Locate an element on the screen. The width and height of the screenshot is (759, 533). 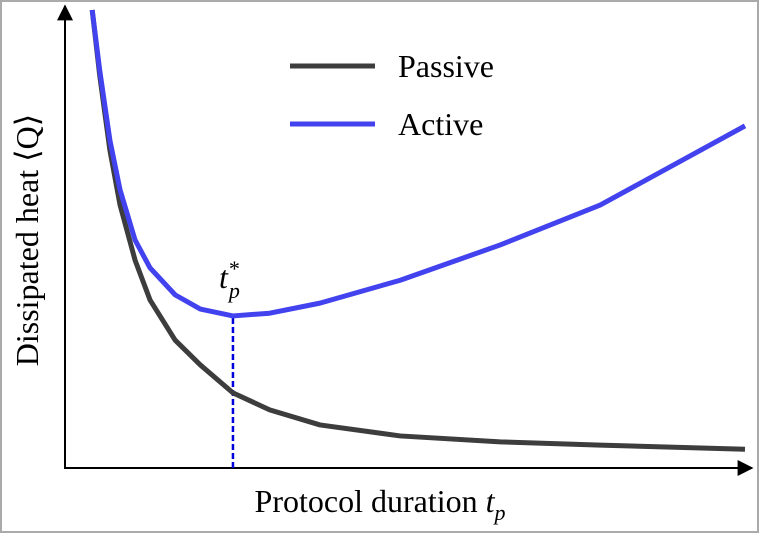
x-axis-label: Protocol duration tp is located at coordinates (380, 504).